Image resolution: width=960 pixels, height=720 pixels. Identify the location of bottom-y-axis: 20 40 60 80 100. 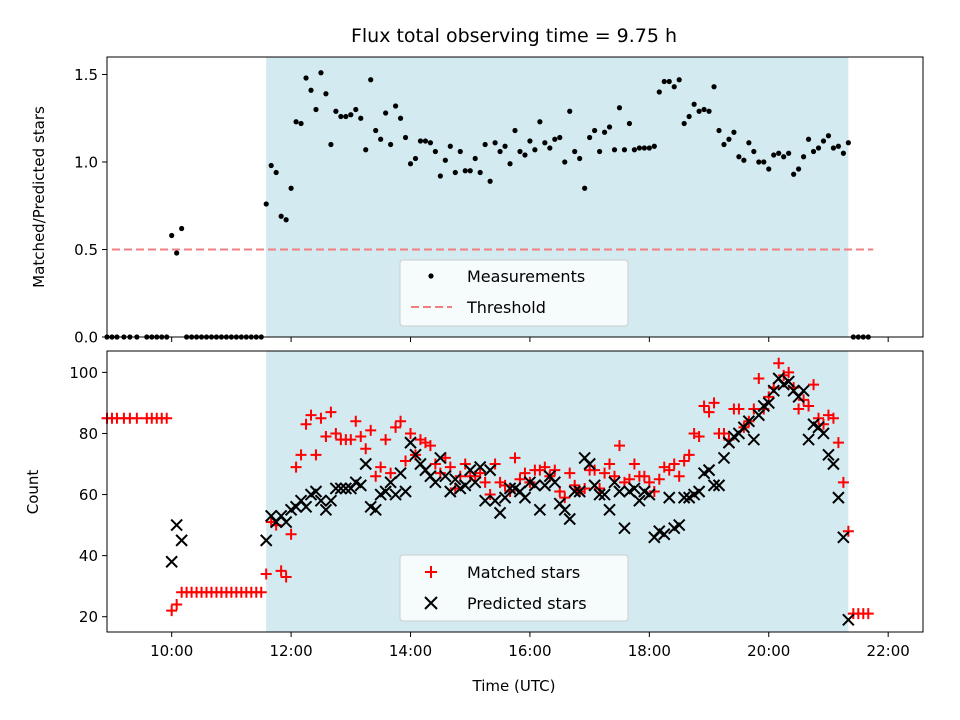
(88, 495).